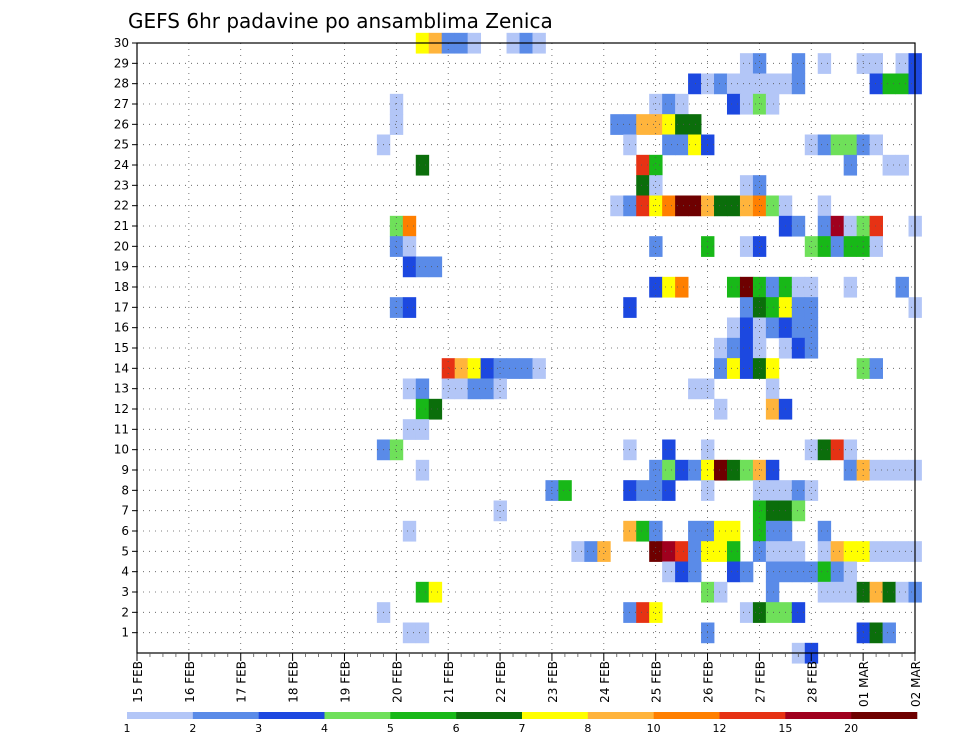 The width and height of the screenshot is (960, 742). I want to click on x-tick-label: 15 FEB, so click(138, 682).